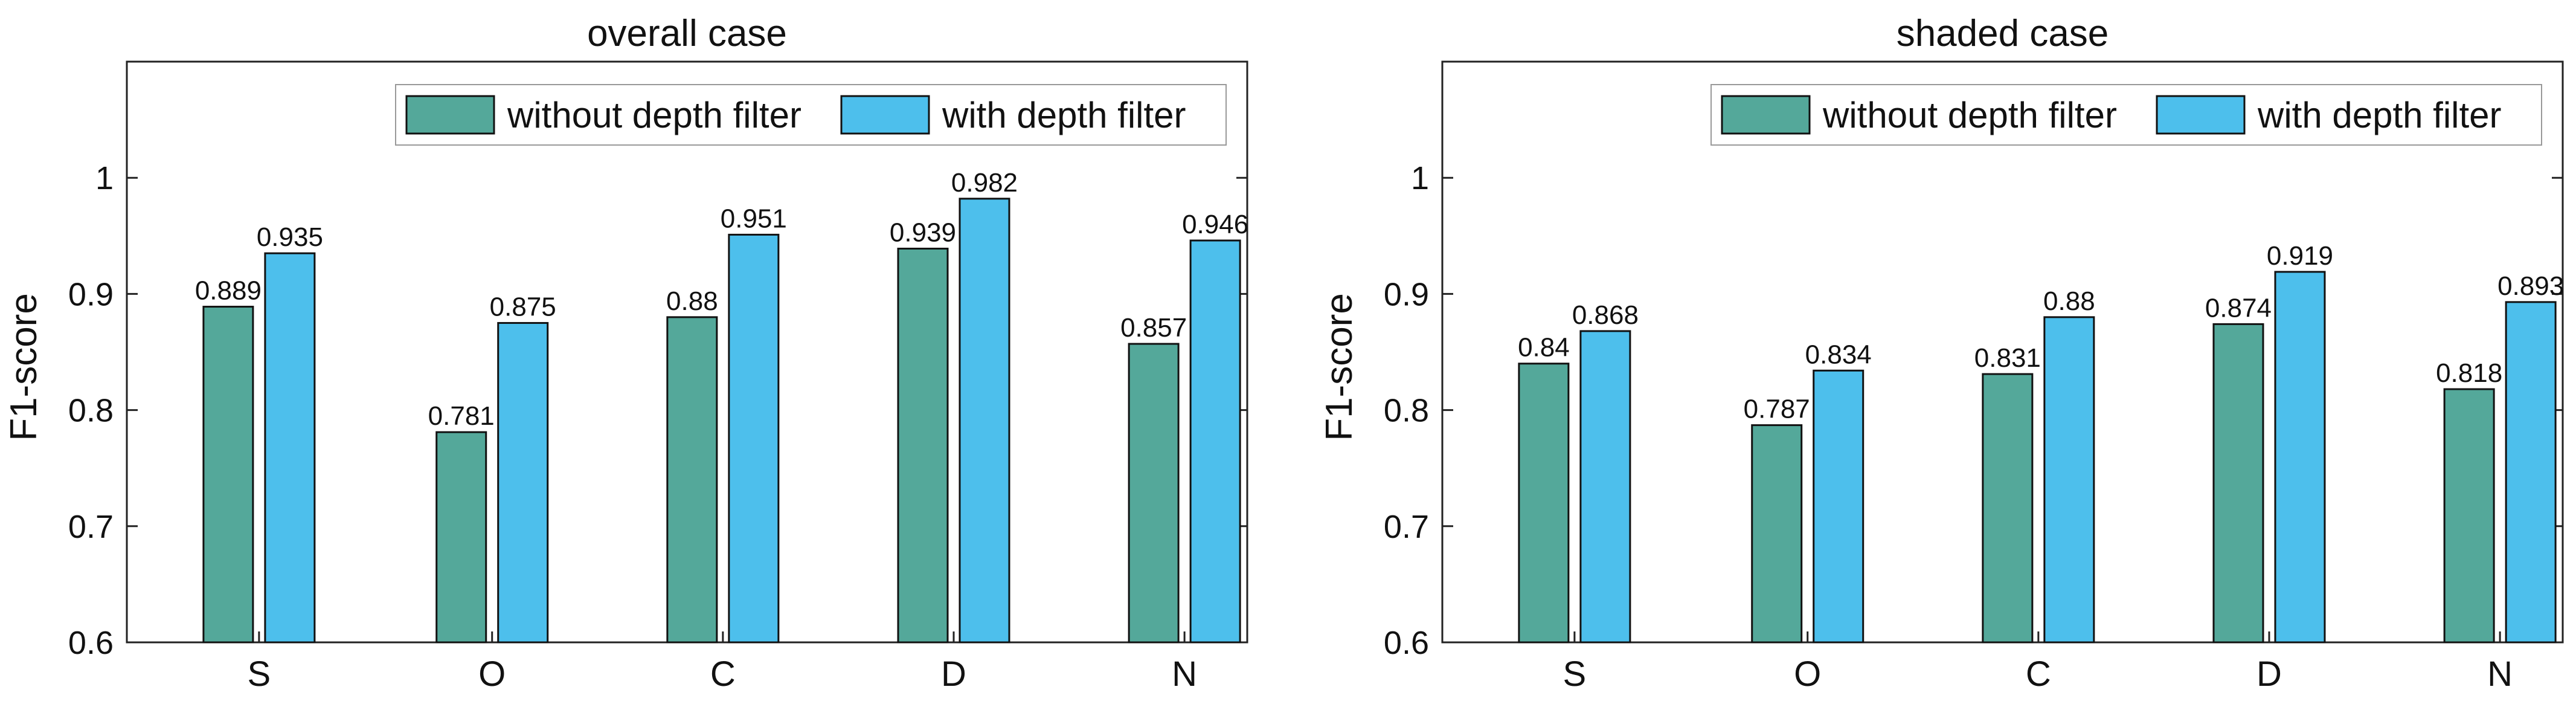  Describe the element at coordinates (2238, 308) in the screenshot. I see `data-label: 0.874` at that location.